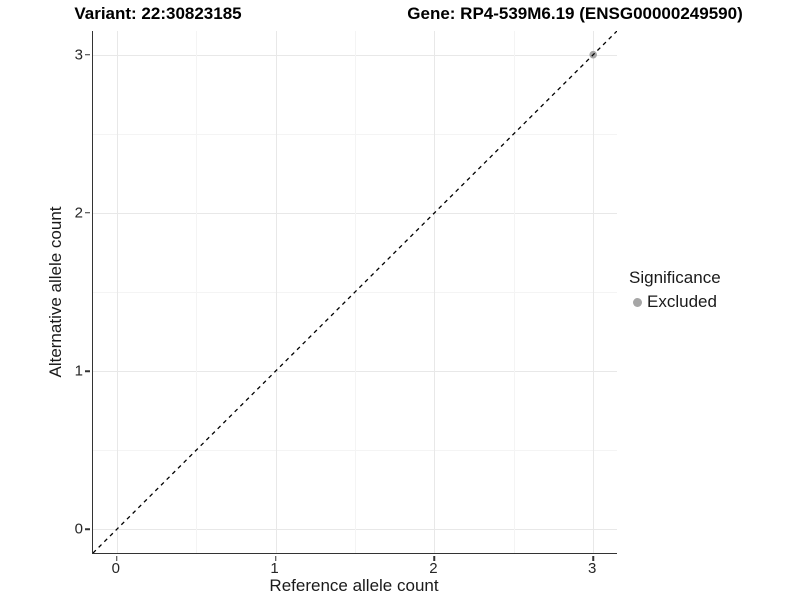 This screenshot has height=600, width=800. Describe the element at coordinates (78, 213) in the screenshot. I see `y-tick-label: 2` at that location.